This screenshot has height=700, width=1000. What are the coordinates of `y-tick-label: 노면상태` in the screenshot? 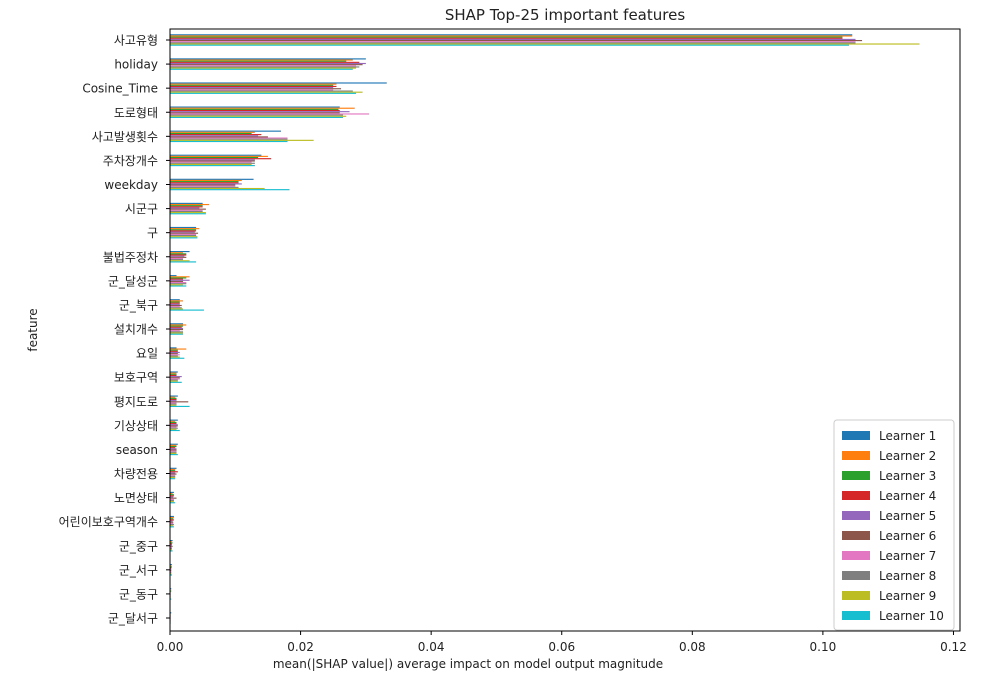 It's located at (136, 498).